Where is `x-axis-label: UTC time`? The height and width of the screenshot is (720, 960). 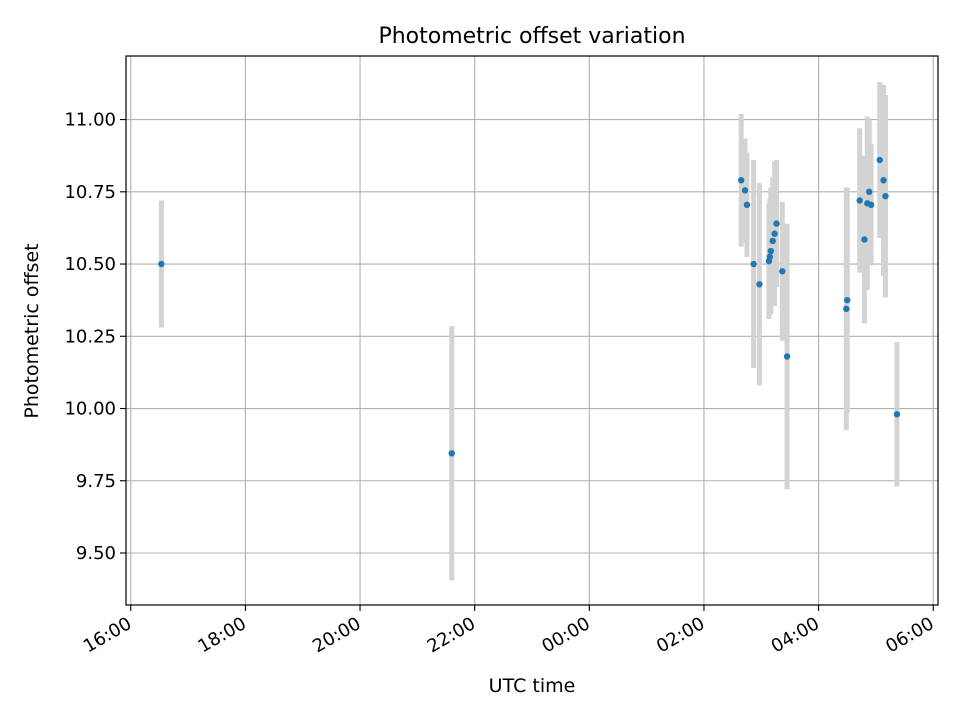
x-axis-label: UTC time is located at coordinates (532, 686).